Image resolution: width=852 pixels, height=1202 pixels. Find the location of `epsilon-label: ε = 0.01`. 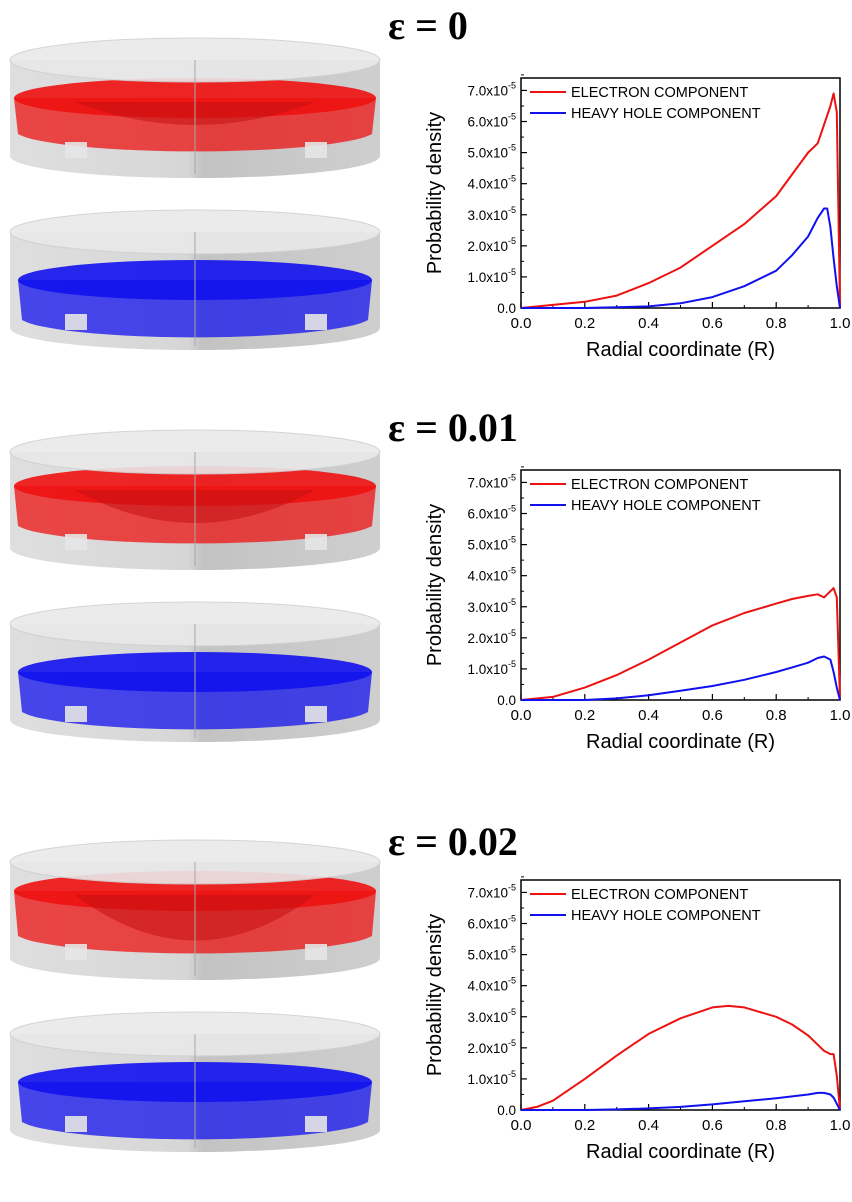

epsilon-label: ε = 0.01 is located at coordinates (453, 427).